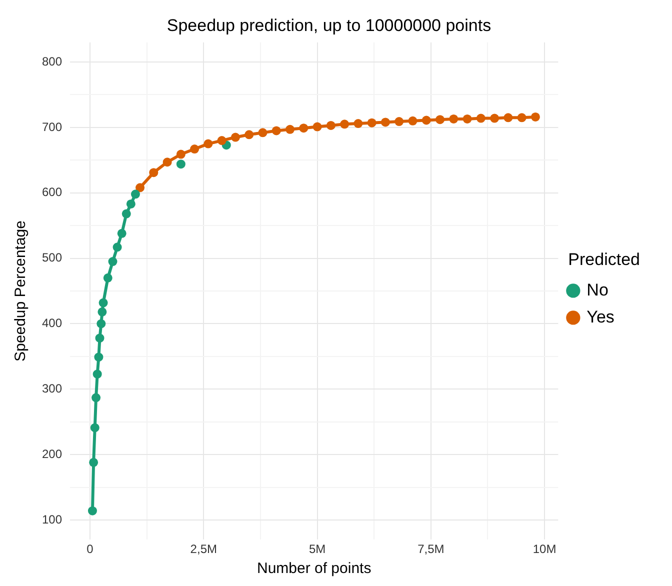 The width and height of the screenshot is (672, 586). What do you see at coordinates (329, 25) in the screenshot?
I see `chart-title: Speedup prediction, up to 10000000 points` at bounding box center [329, 25].